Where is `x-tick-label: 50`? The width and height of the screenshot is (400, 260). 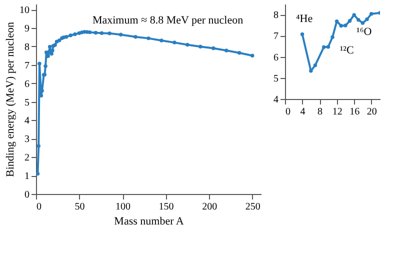 x-tick-label: 50 is located at coordinates (79, 207).